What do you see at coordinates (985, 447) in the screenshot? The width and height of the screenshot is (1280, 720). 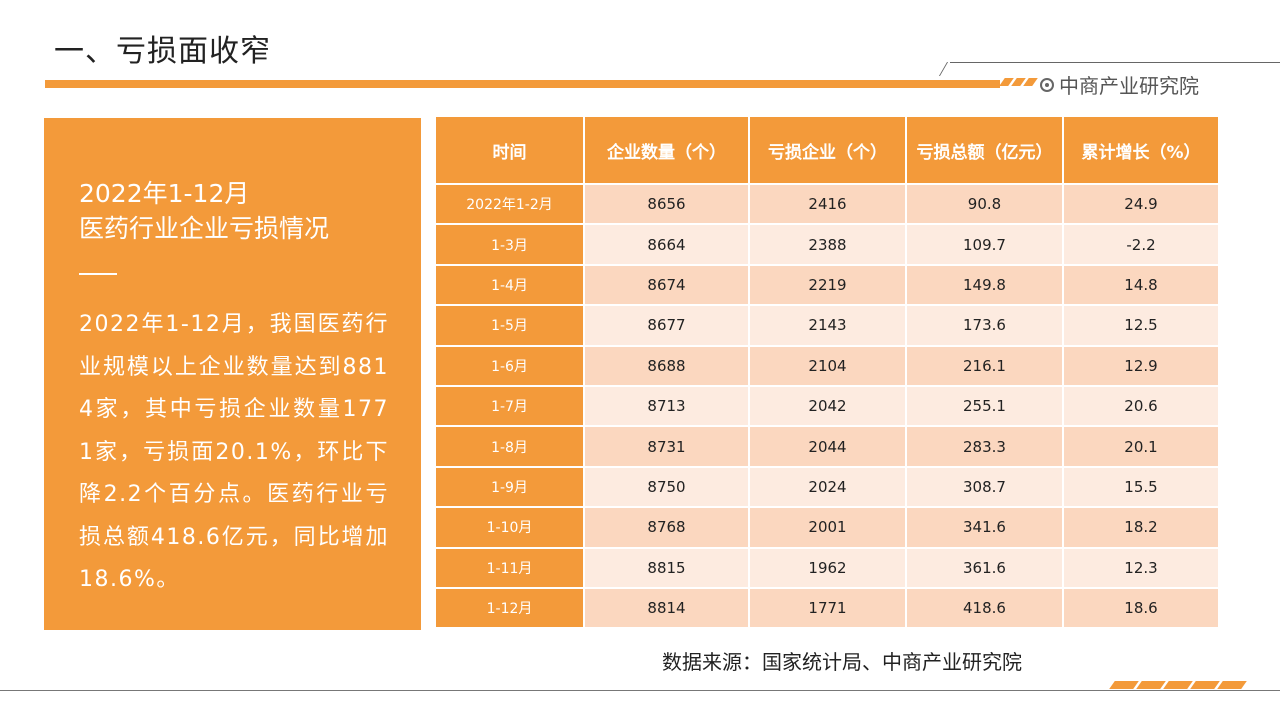 I see `table-cell-value: 283.3` at bounding box center [985, 447].